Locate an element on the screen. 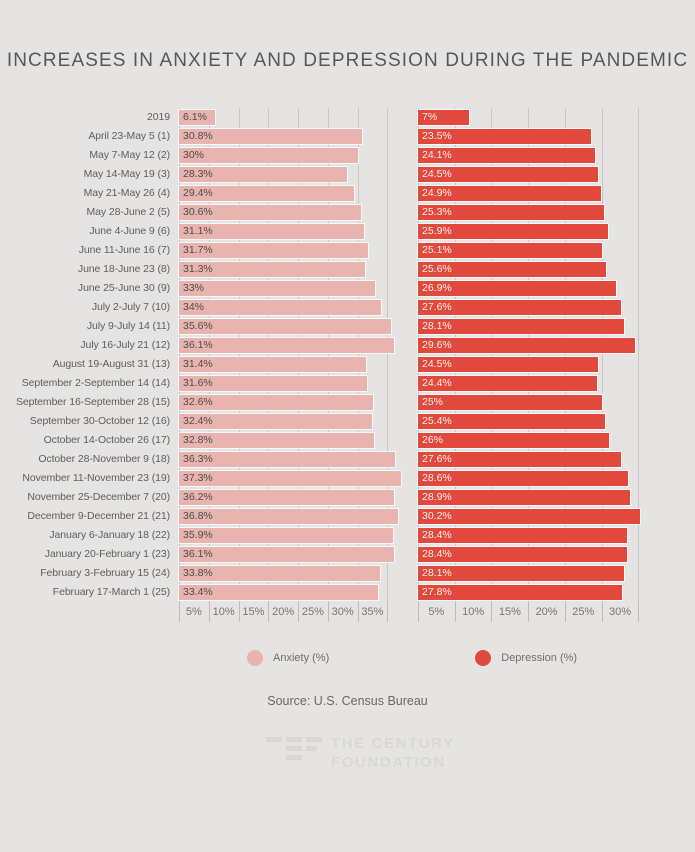  depression-plot: 30.2% is located at coordinates (538, 516).